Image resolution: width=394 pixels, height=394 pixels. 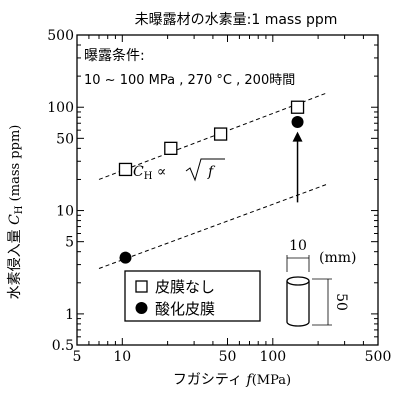 I want to click on legend-label-no-film: 皮膜なし, so click(x=185, y=287).